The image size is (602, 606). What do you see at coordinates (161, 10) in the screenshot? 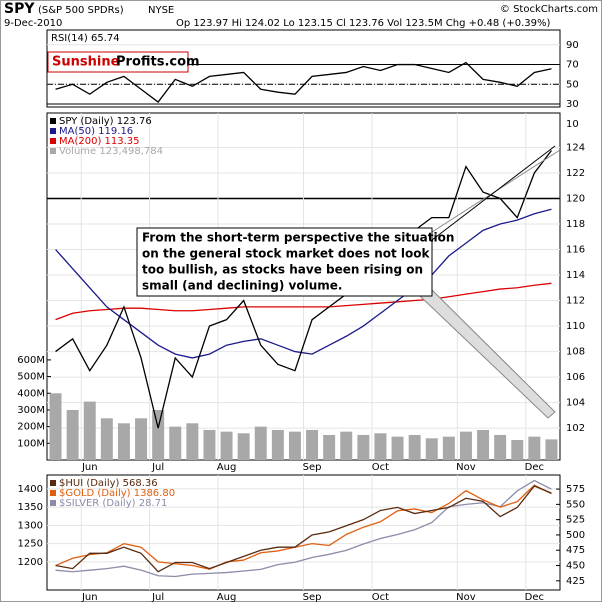
I see `exchange: NYSE` at bounding box center [161, 10].